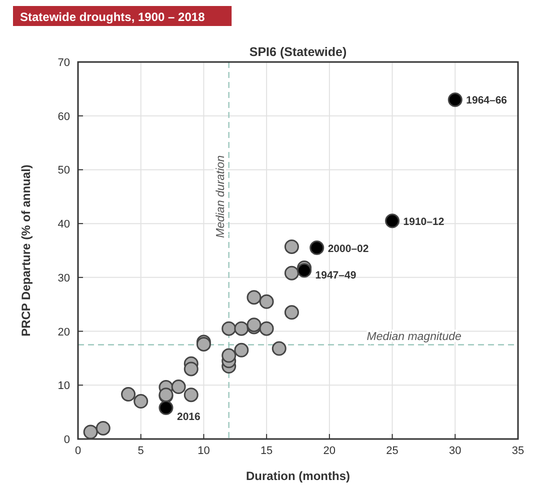 This screenshot has height=492, width=536. Describe the element at coordinates (298, 52) in the screenshot. I see `chart-subtitle: SPI6 (Statewide)` at that location.